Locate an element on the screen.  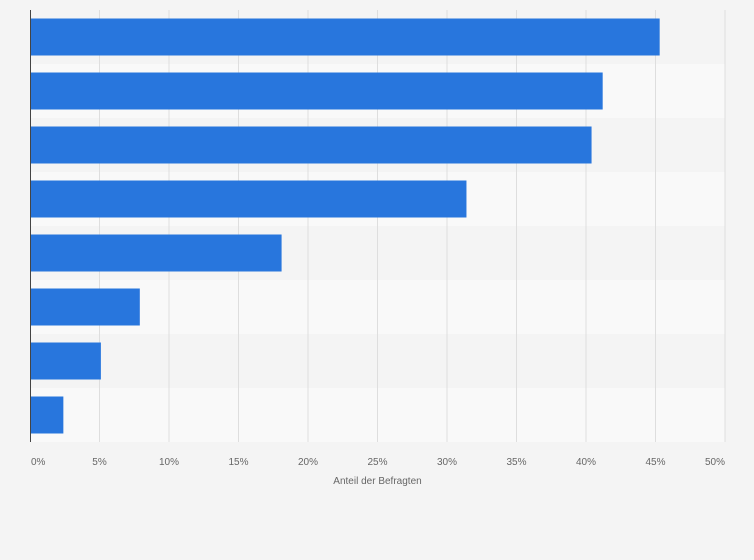
x-tick-label: 50% is located at coordinates (715, 462).